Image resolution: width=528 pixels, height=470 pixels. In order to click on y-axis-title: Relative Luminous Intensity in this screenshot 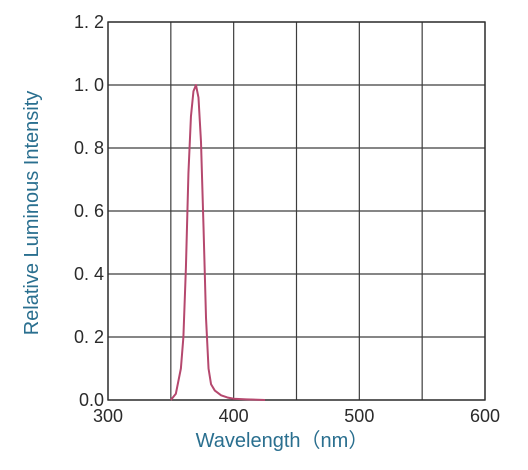, I will do `click(32, 213)`.